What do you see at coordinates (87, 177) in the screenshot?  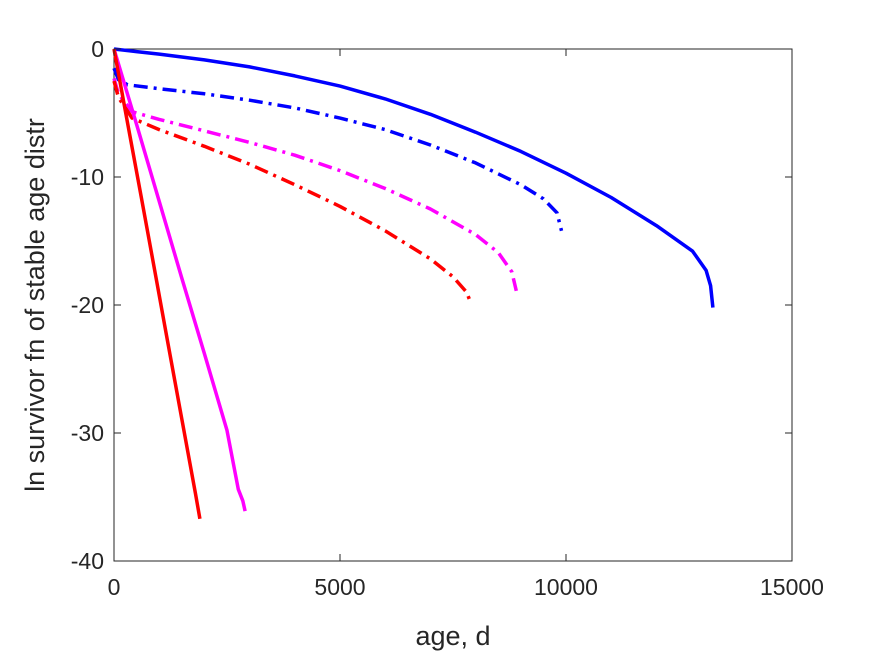 I see `y-tick-label: -10` at bounding box center [87, 177].